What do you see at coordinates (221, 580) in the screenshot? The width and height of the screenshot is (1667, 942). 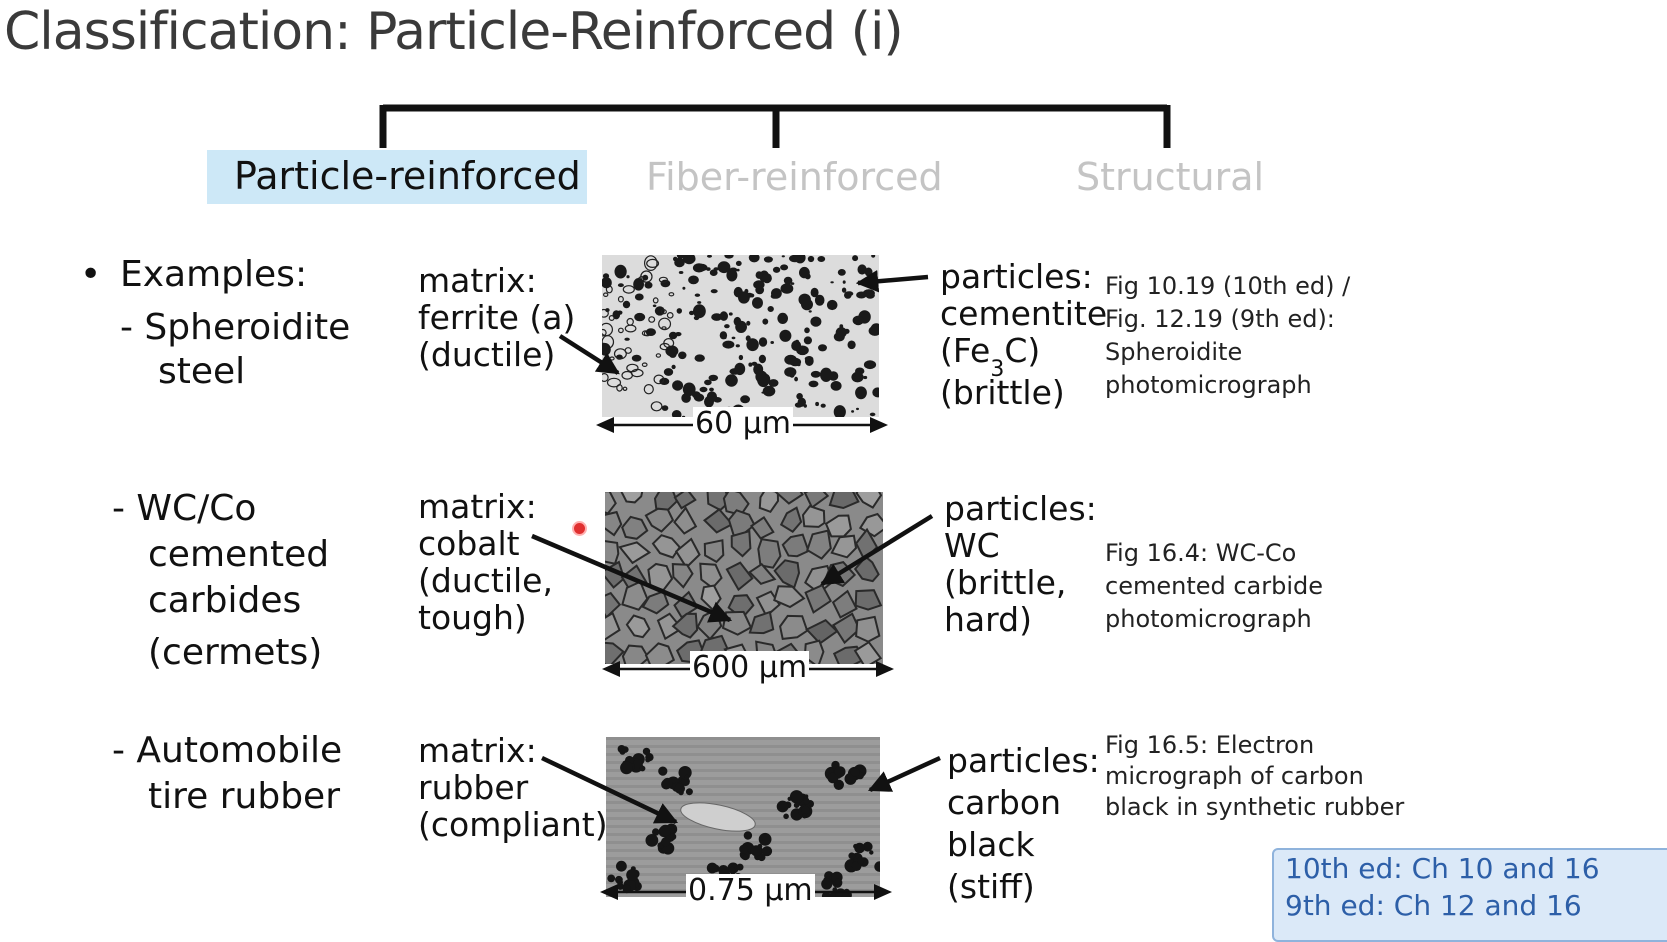 I see `example-name-wcco: - WC/Co cemented carbides (cermets)` at bounding box center [221, 580].